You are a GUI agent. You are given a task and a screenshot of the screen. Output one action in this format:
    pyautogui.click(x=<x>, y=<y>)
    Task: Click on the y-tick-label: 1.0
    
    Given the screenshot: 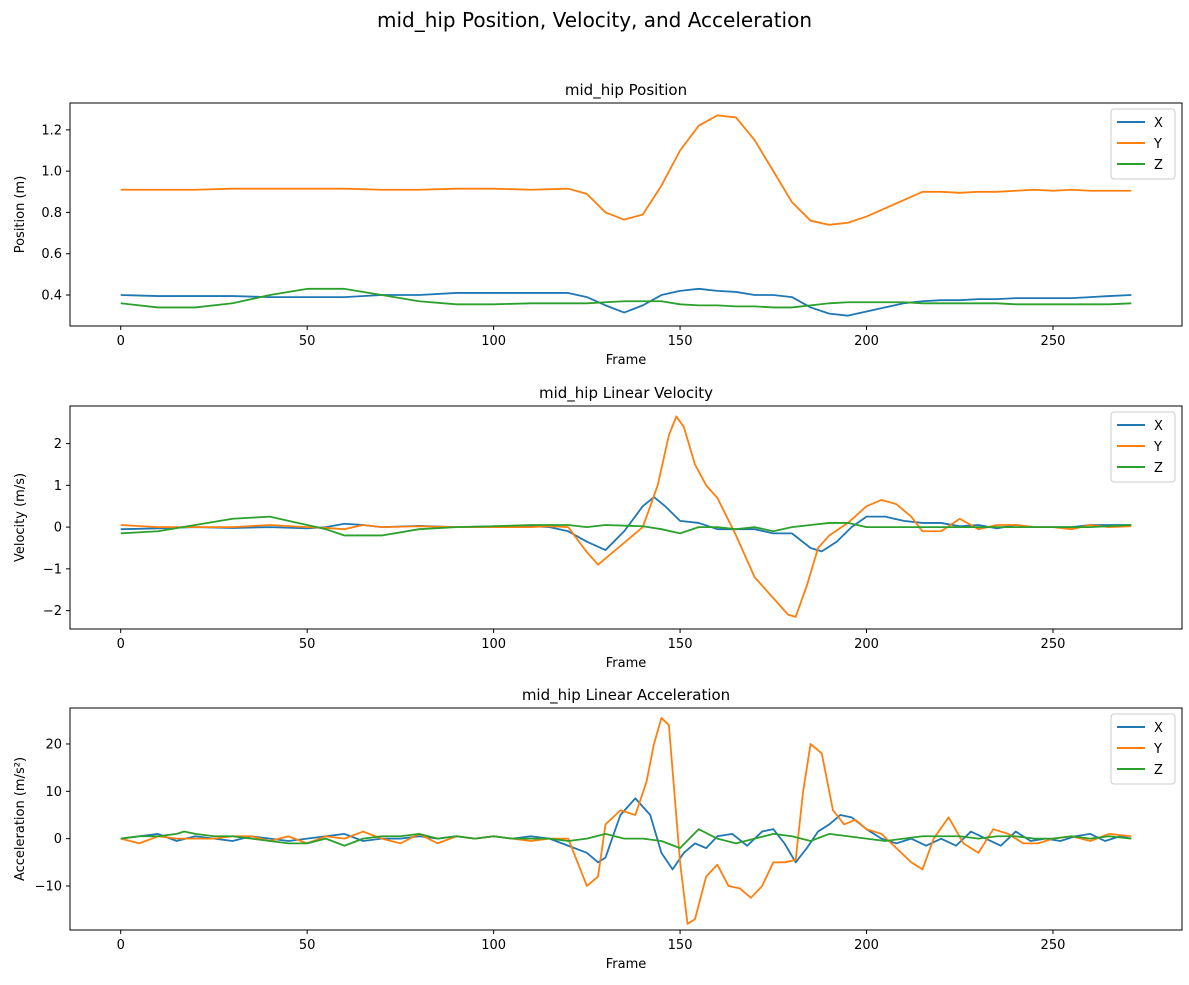 What is the action you would take?
    pyautogui.click(x=51, y=172)
    